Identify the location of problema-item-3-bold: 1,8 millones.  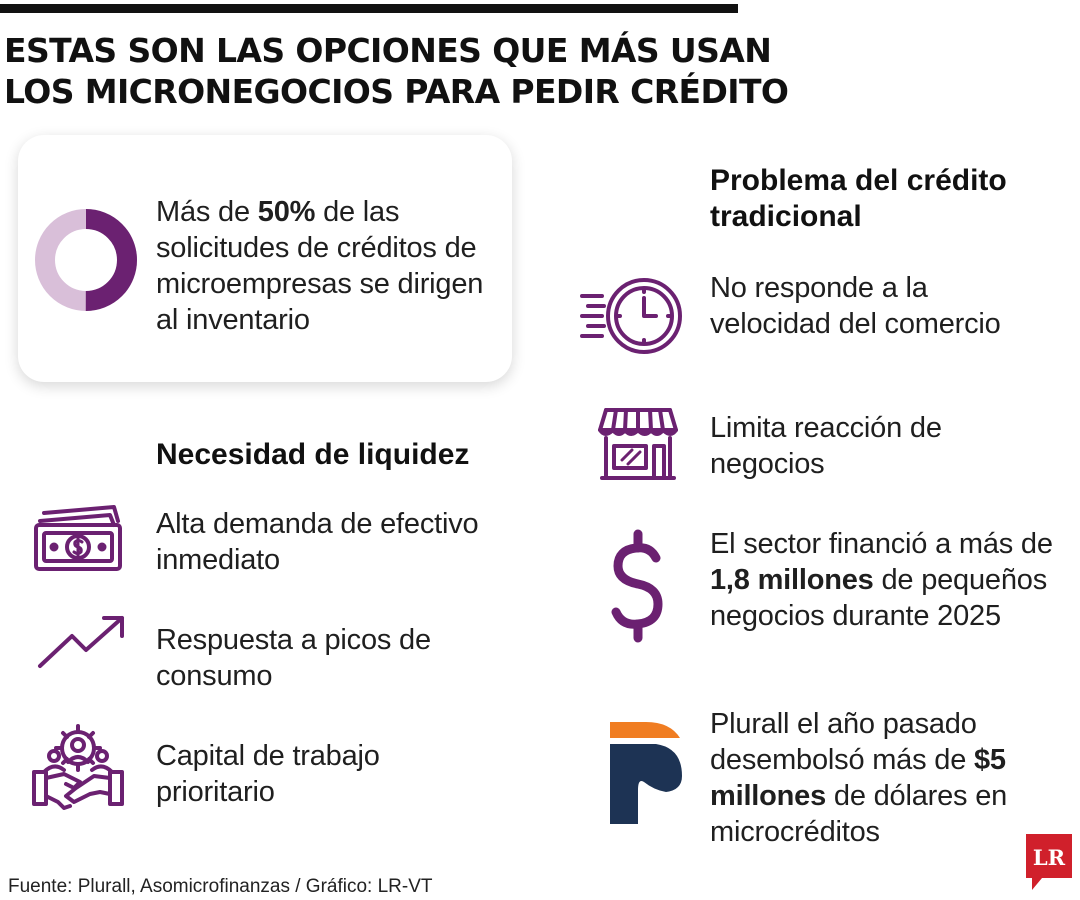
(792, 580).